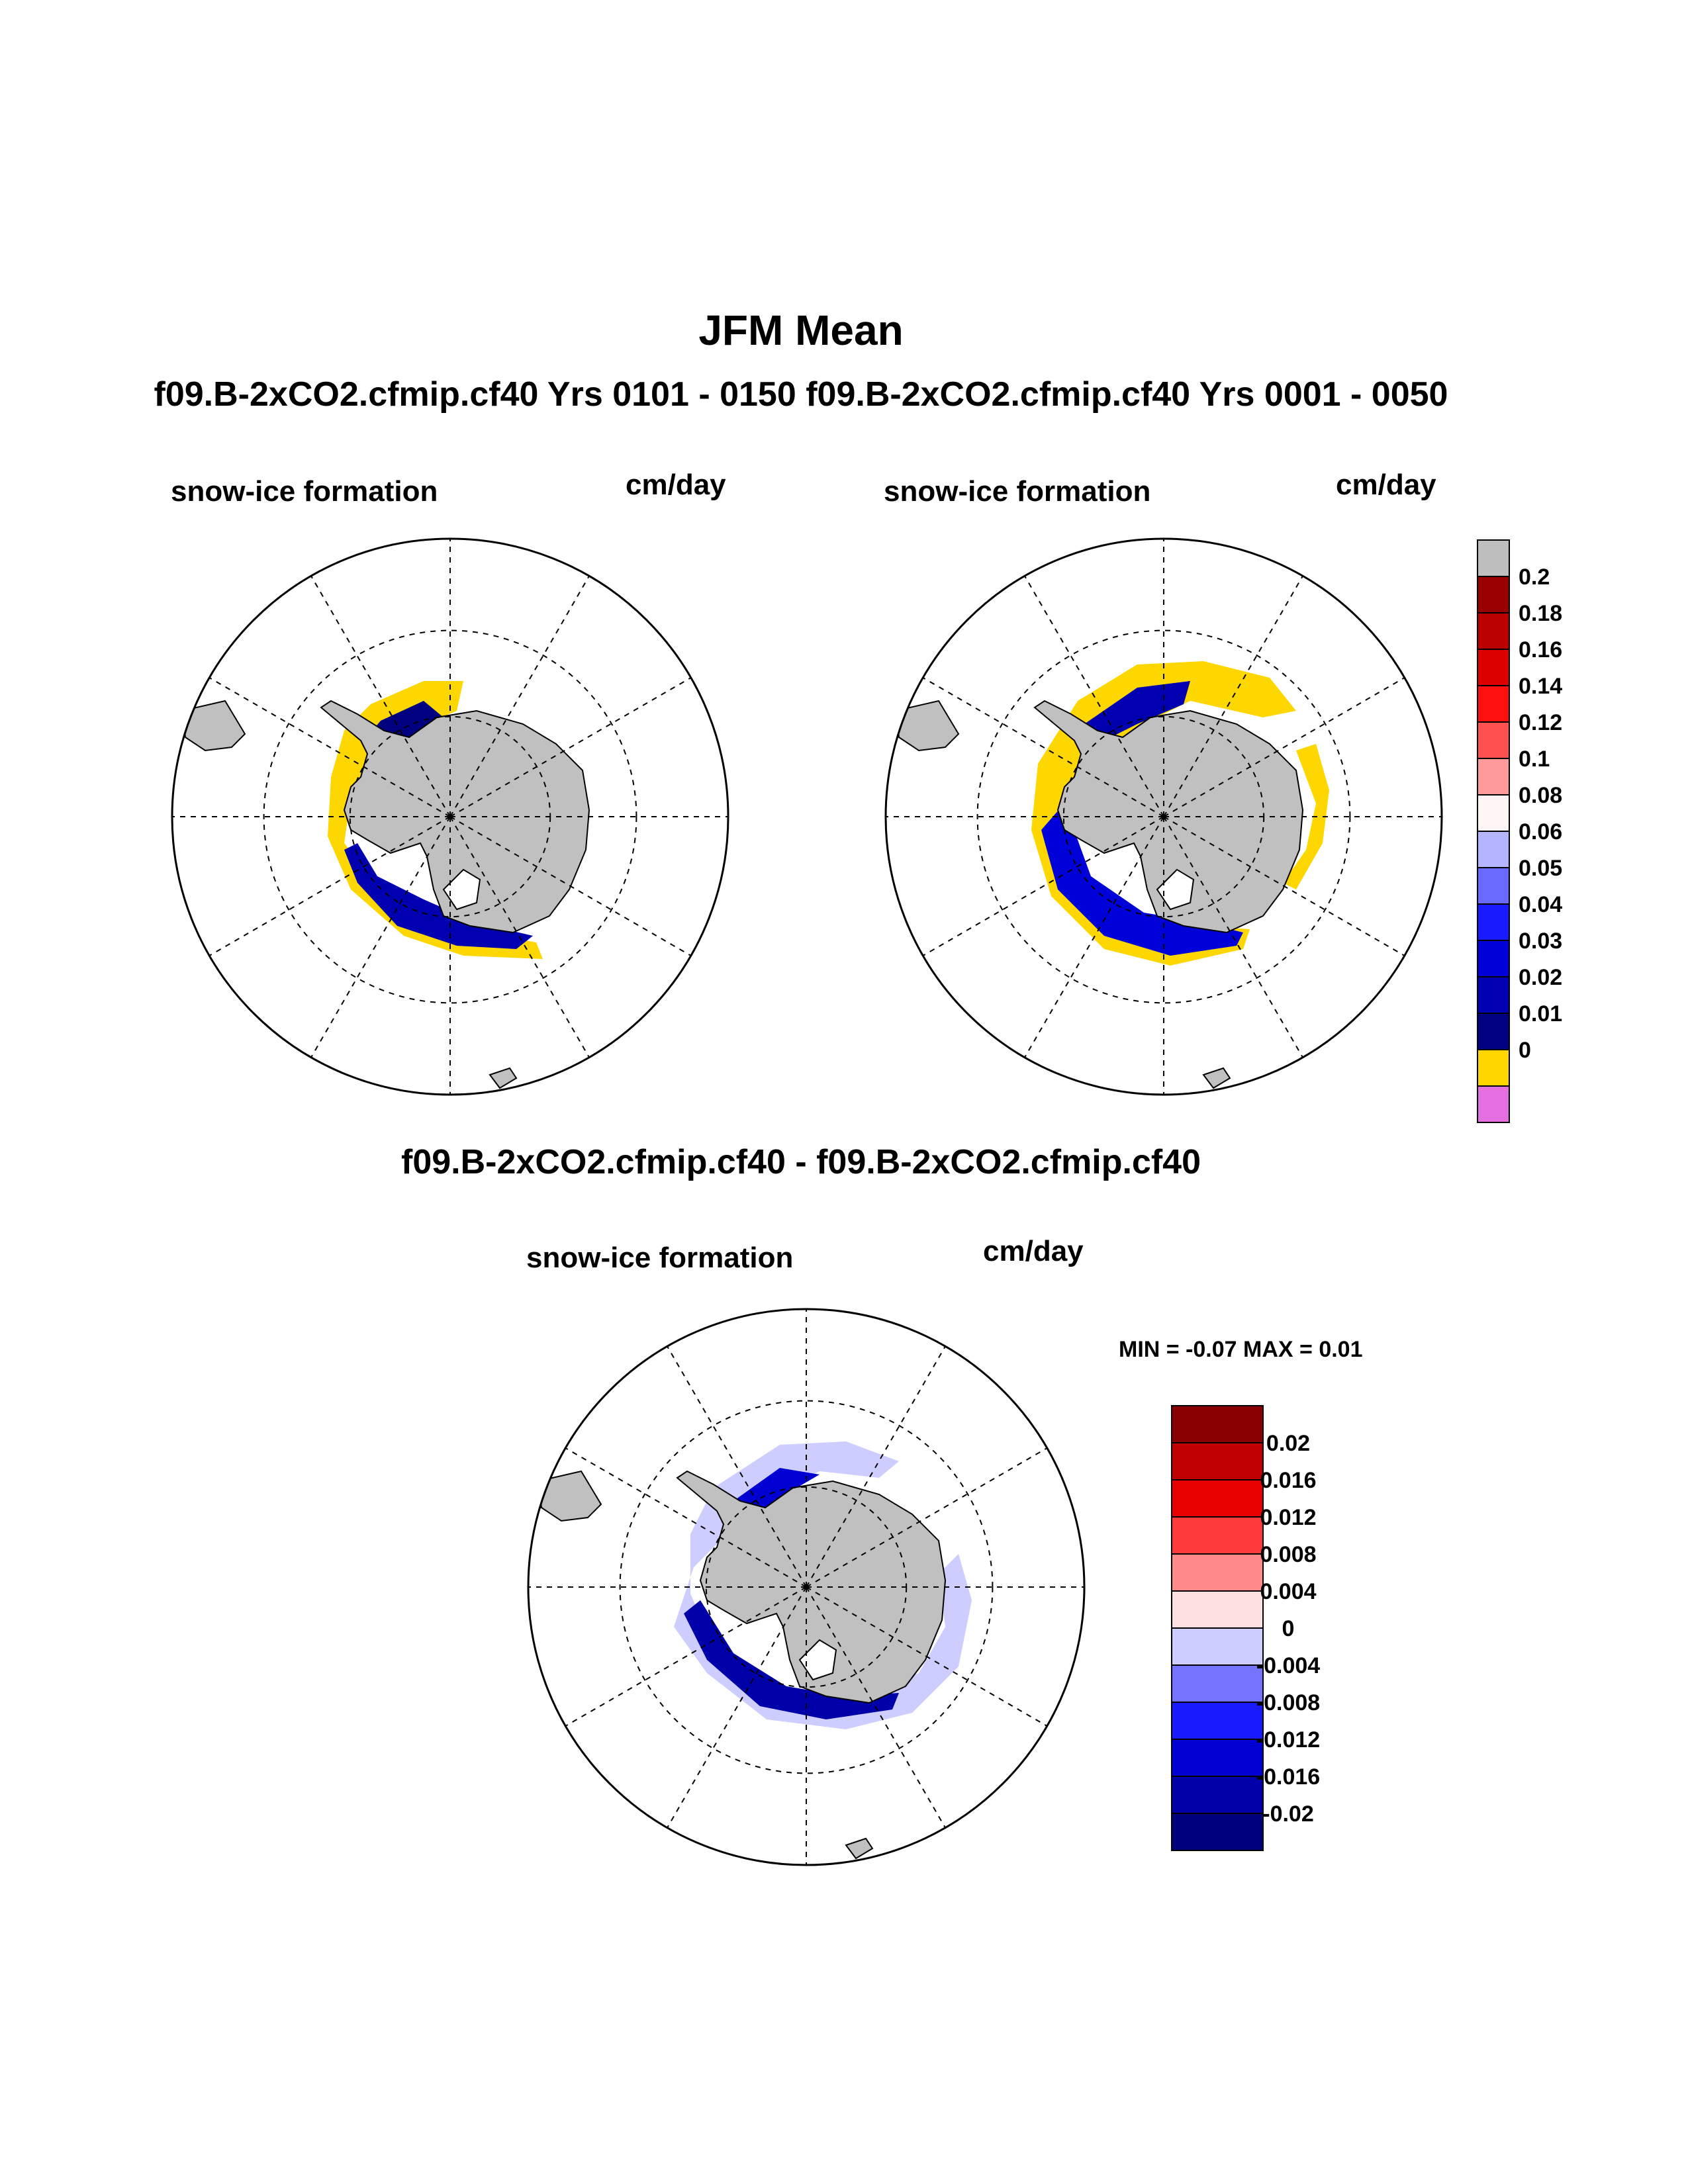 This screenshot has height=2184, width=1688. What do you see at coordinates (1288, 1777) in the screenshot?
I see `colorbar-diff-tick-label: -0.016` at bounding box center [1288, 1777].